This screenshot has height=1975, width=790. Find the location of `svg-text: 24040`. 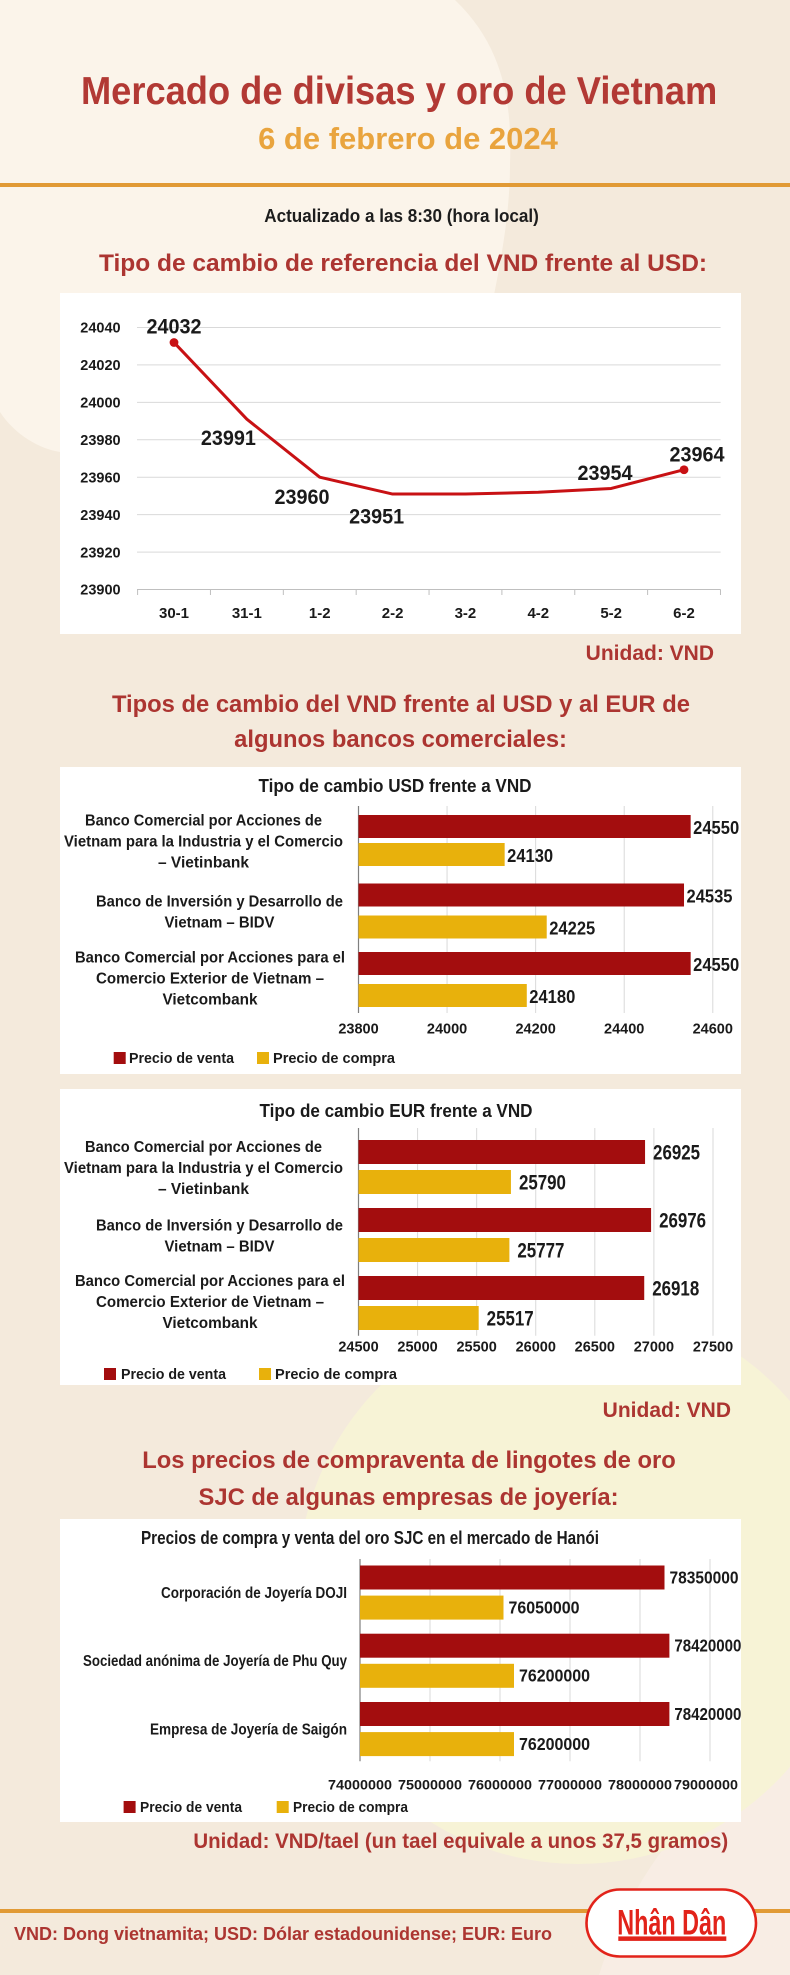

svg-text: 24040 is located at coordinates (100, 329).